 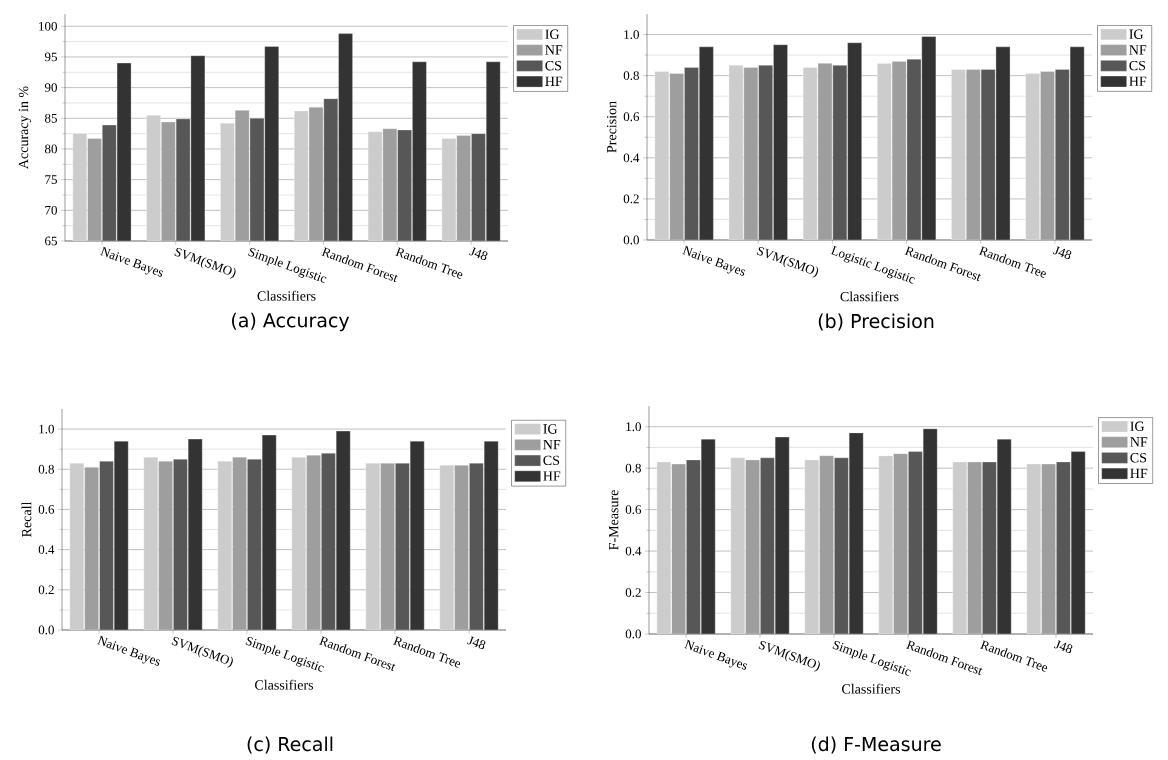 What do you see at coordinates (50, 57) in the screenshot?
I see `y-tick-label: 95` at bounding box center [50, 57].